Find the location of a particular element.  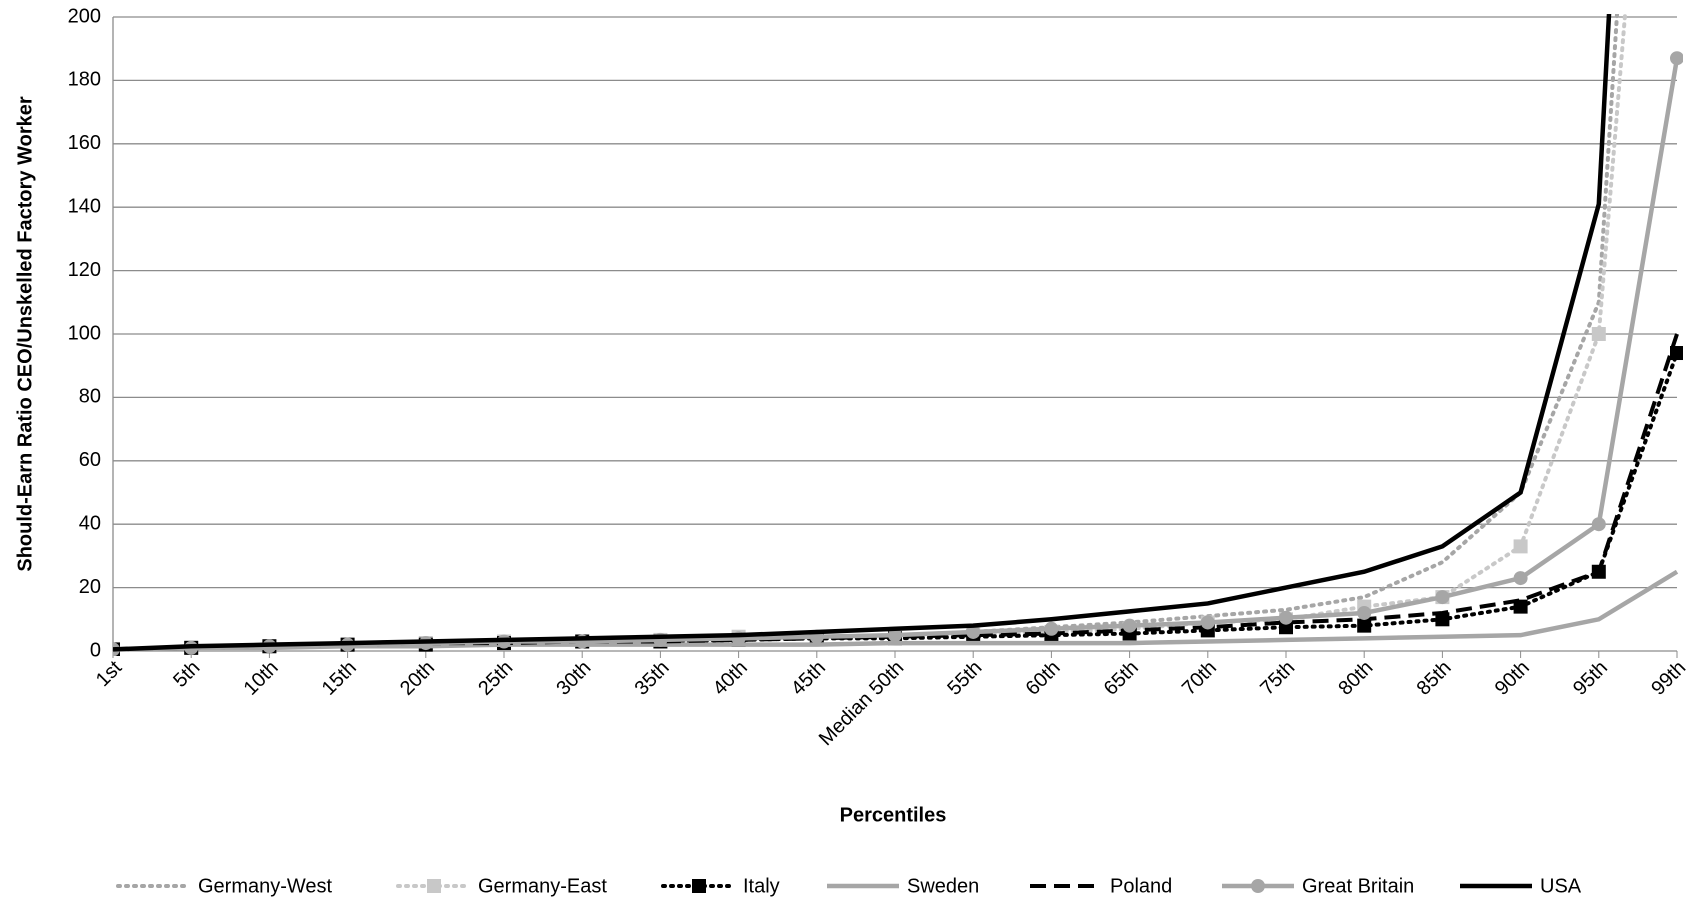

x-tick-label: 20th is located at coordinates (417, 678).